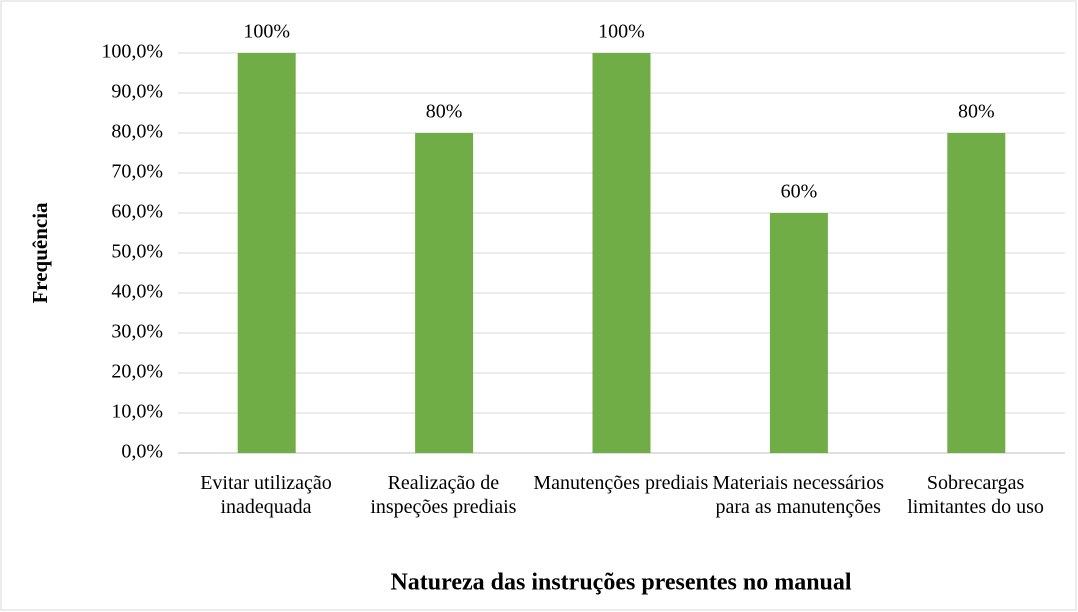  Describe the element at coordinates (975, 495) in the screenshot. I see `x-tick-label: Sobrecargas limitantes do uso` at that location.